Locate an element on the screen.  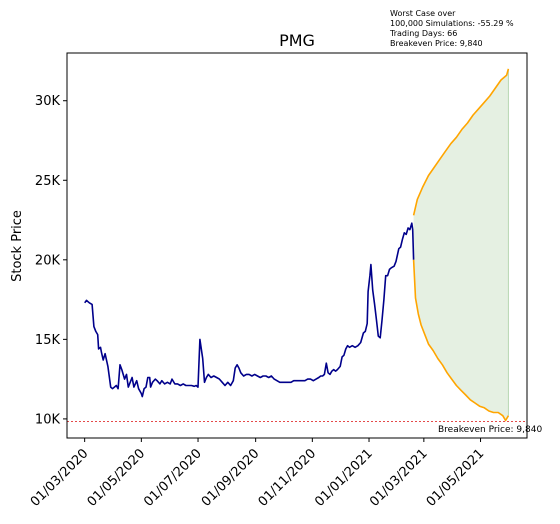
simulation-band is located at coordinates (461, 244).